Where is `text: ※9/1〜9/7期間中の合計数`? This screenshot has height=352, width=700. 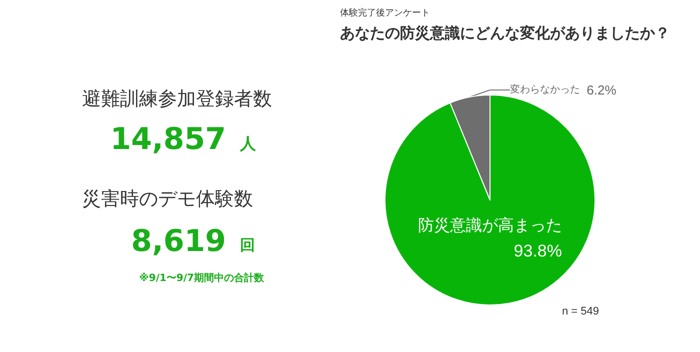
text: ※9/1〜9/7期間中の合計数 is located at coordinates (201, 278).